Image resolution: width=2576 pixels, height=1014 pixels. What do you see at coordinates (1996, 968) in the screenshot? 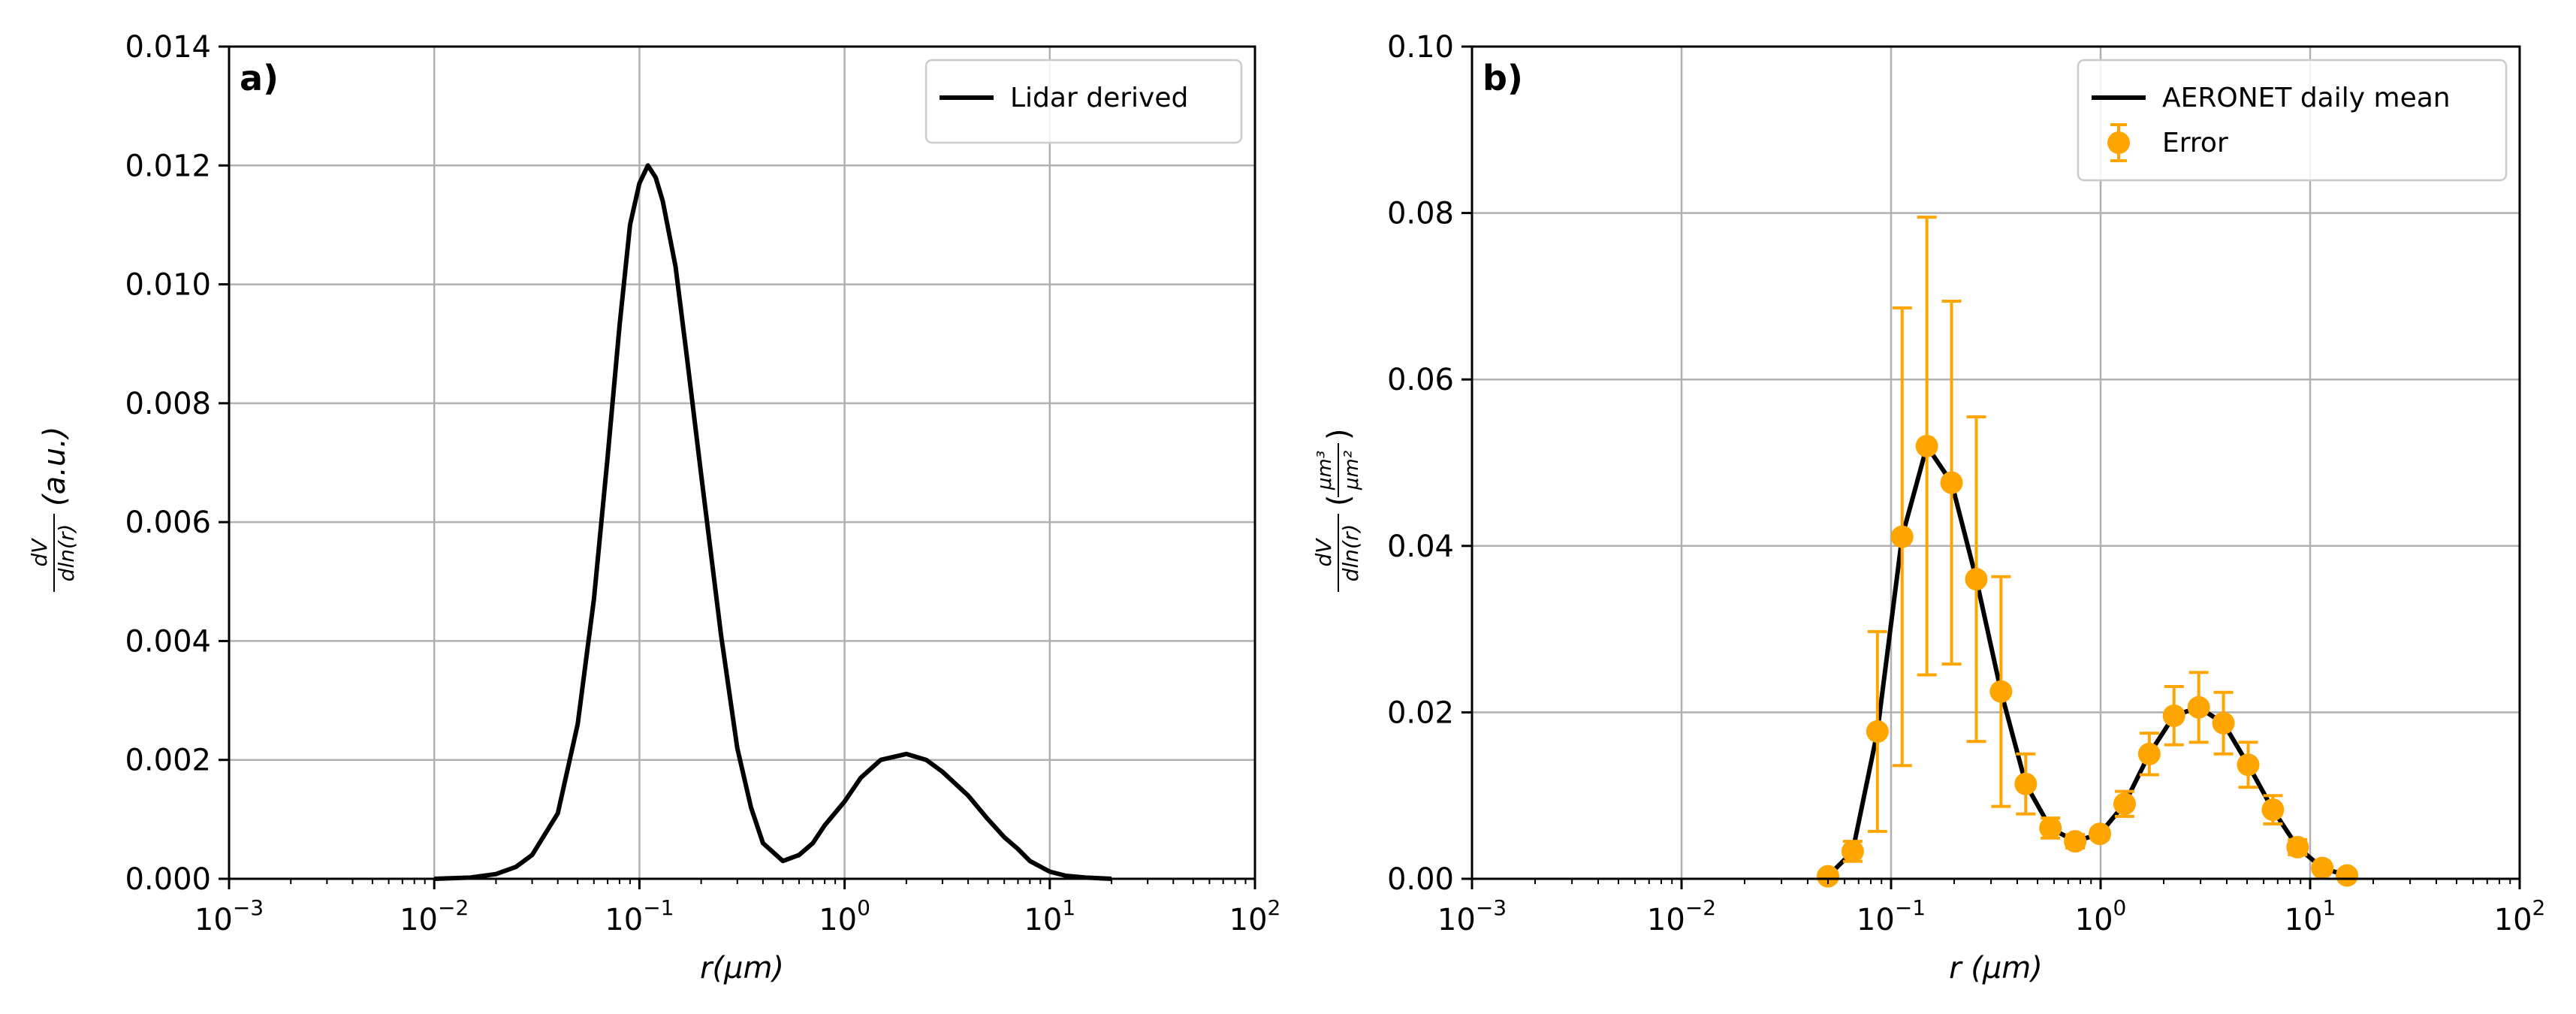
I see `x-axis-label: r (μm)` at bounding box center [1996, 968].